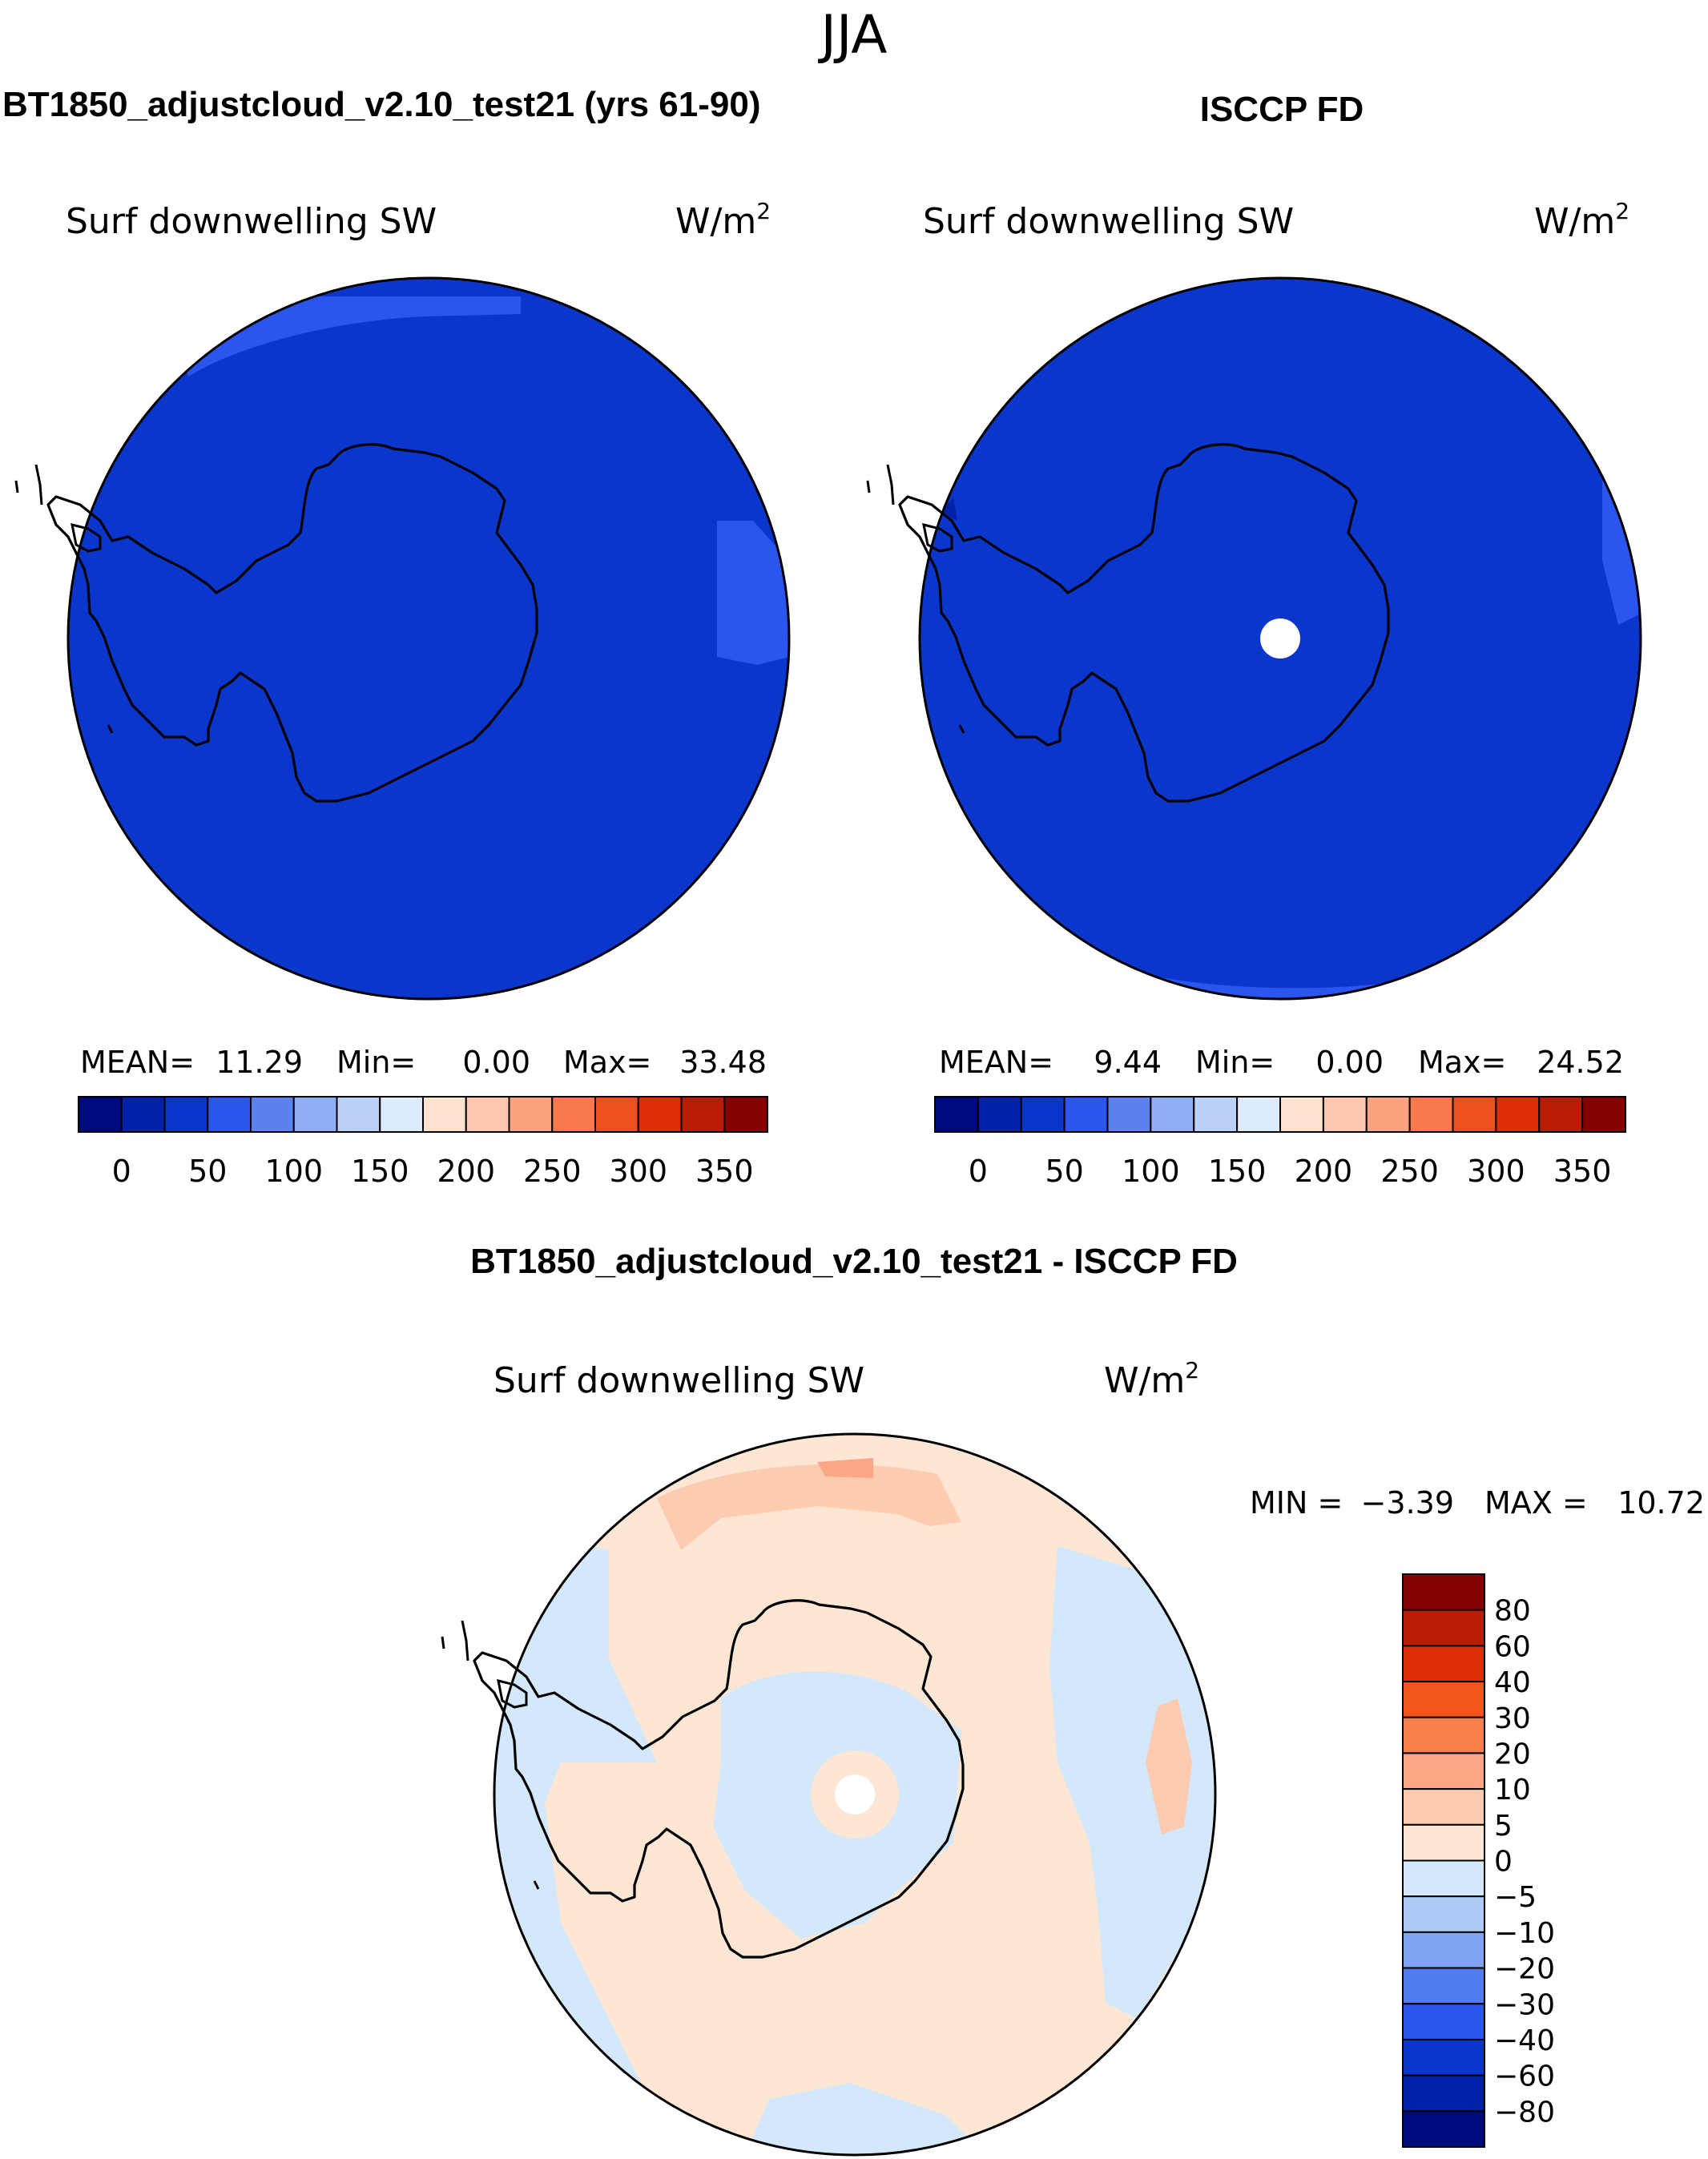 The image size is (1708, 2159). What do you see at coordinates (1297, 1503) in the screenshot?
I see `diff-min-label: MIN =` at bounding box center [1297, 1503].